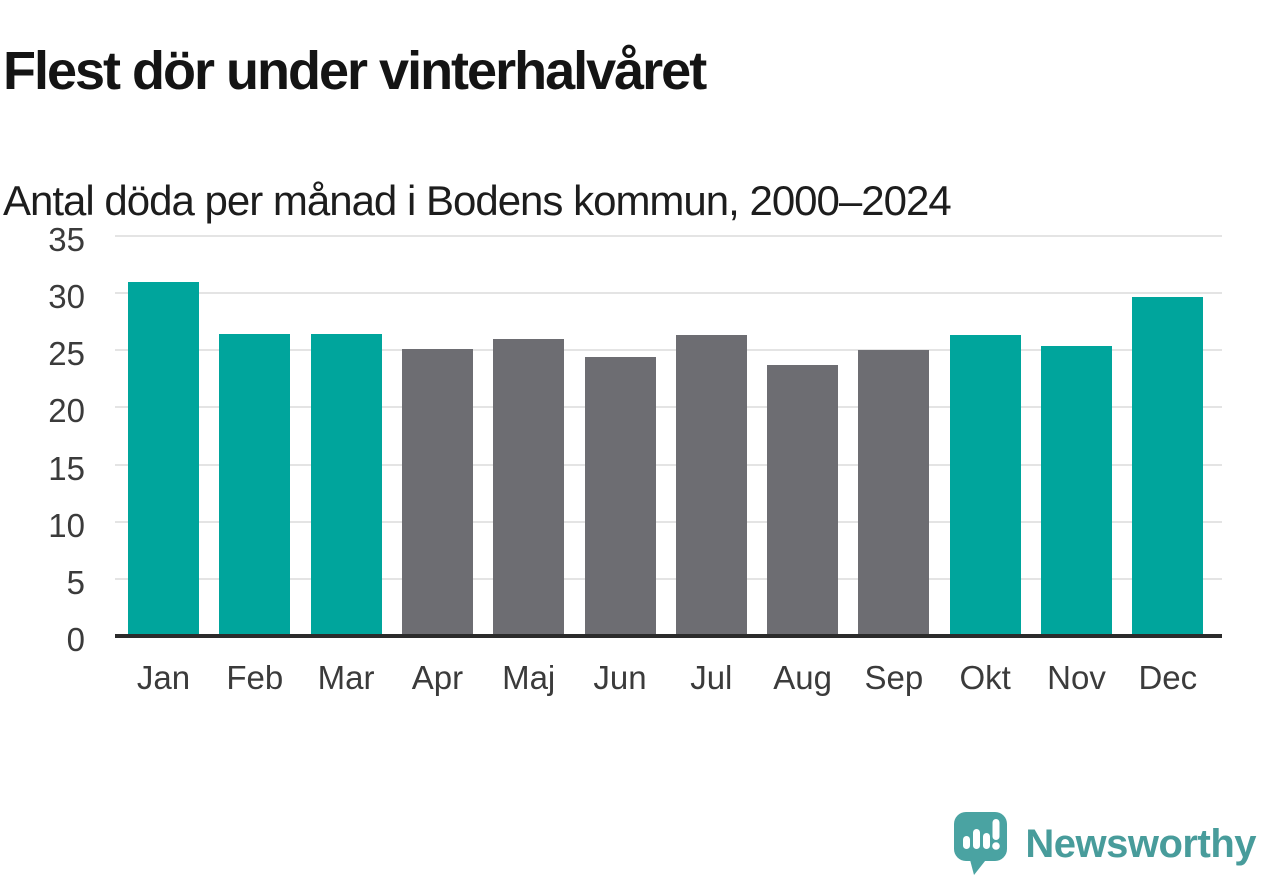 The image size is (1262, 879). Describe the element at coordinates (987, 841) in the screenshot. I see `logo-bar-medium` at that location.